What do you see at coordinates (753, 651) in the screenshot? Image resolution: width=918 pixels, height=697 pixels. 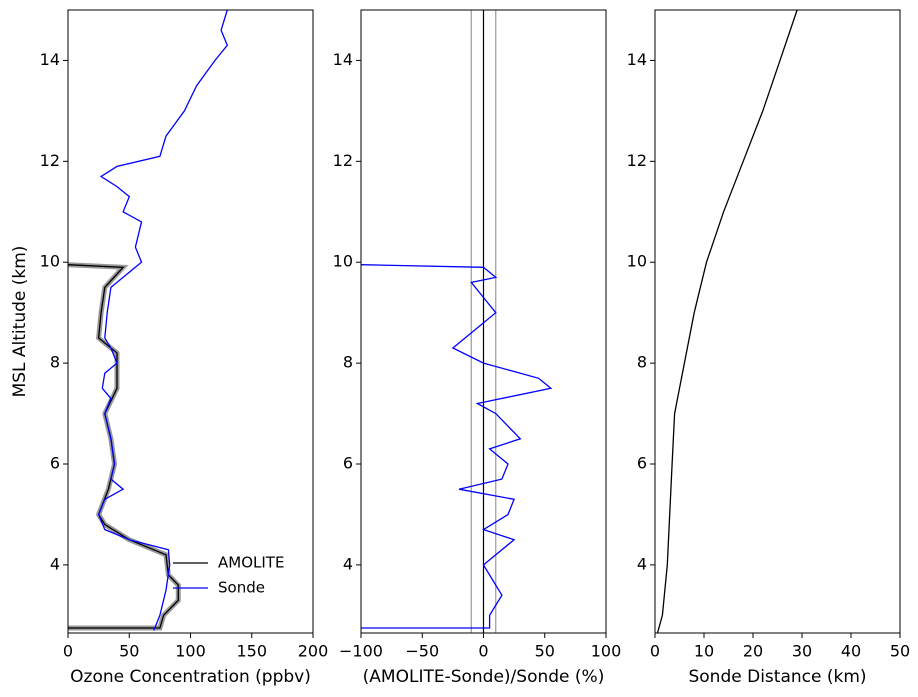 I see `x-tick-label: 20` at bounding box center [753, 651].